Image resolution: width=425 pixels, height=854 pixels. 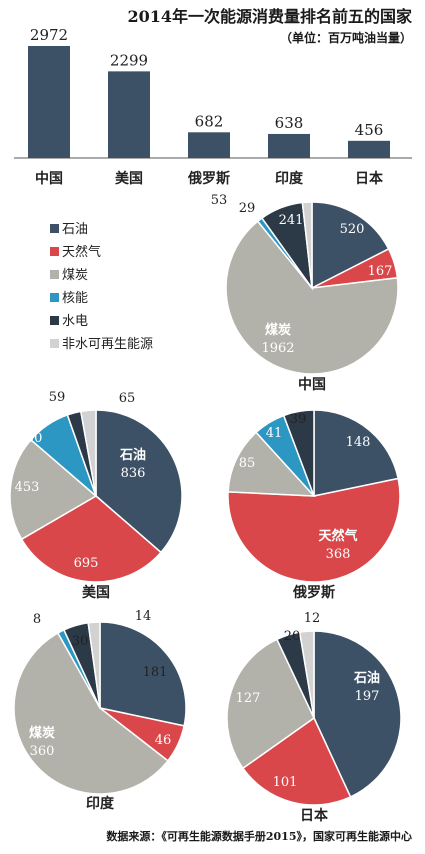 I want to click on legend-label: 水电, so click(x=75, y=321).